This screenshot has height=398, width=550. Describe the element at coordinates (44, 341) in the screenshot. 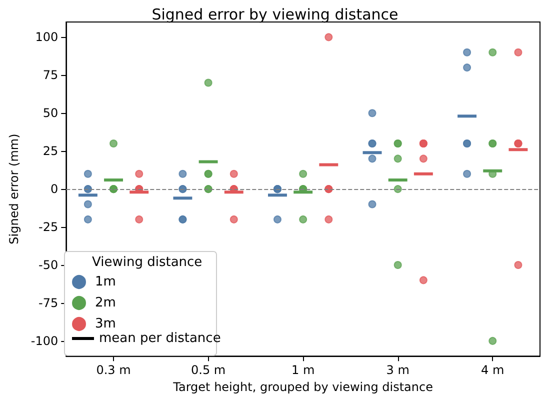

I see `y-tick-label: -100` at that location.